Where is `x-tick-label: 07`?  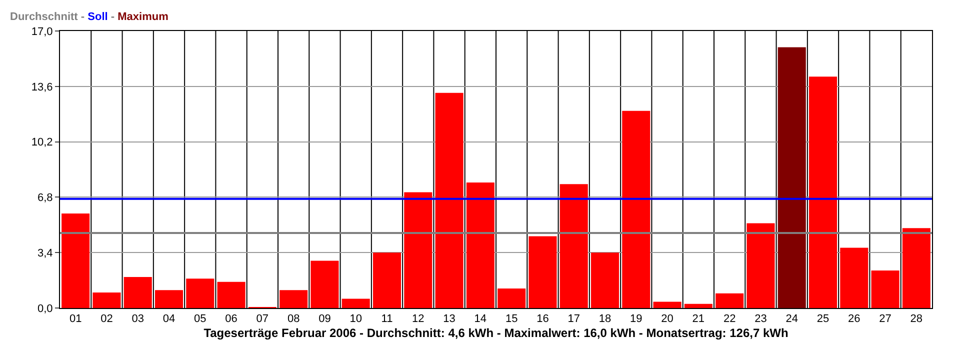
x-tick-label: 07 is located at coordinates (262, 319).